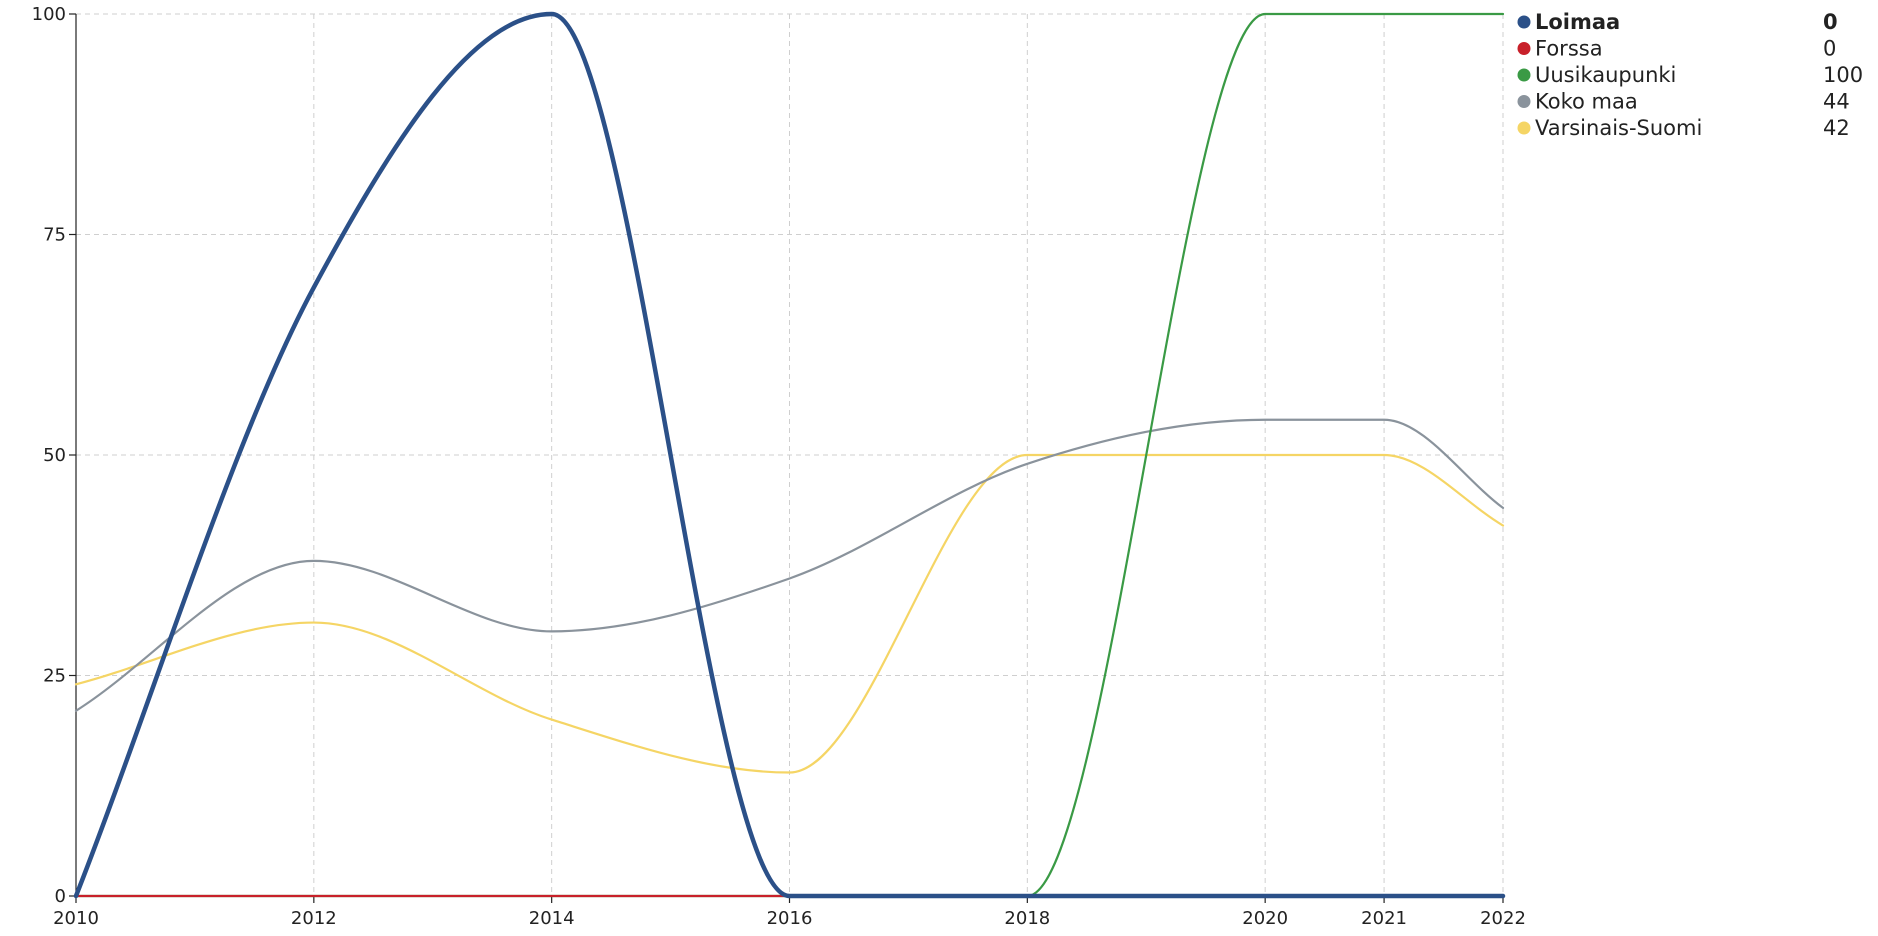 The height and width of the screenshot is (936, 1878). What do you see at coordinates (1683, 102) in the screenshot?
I see `legend-item-koko-maa: Koko maa 44` at bounding box center [1683, 102].